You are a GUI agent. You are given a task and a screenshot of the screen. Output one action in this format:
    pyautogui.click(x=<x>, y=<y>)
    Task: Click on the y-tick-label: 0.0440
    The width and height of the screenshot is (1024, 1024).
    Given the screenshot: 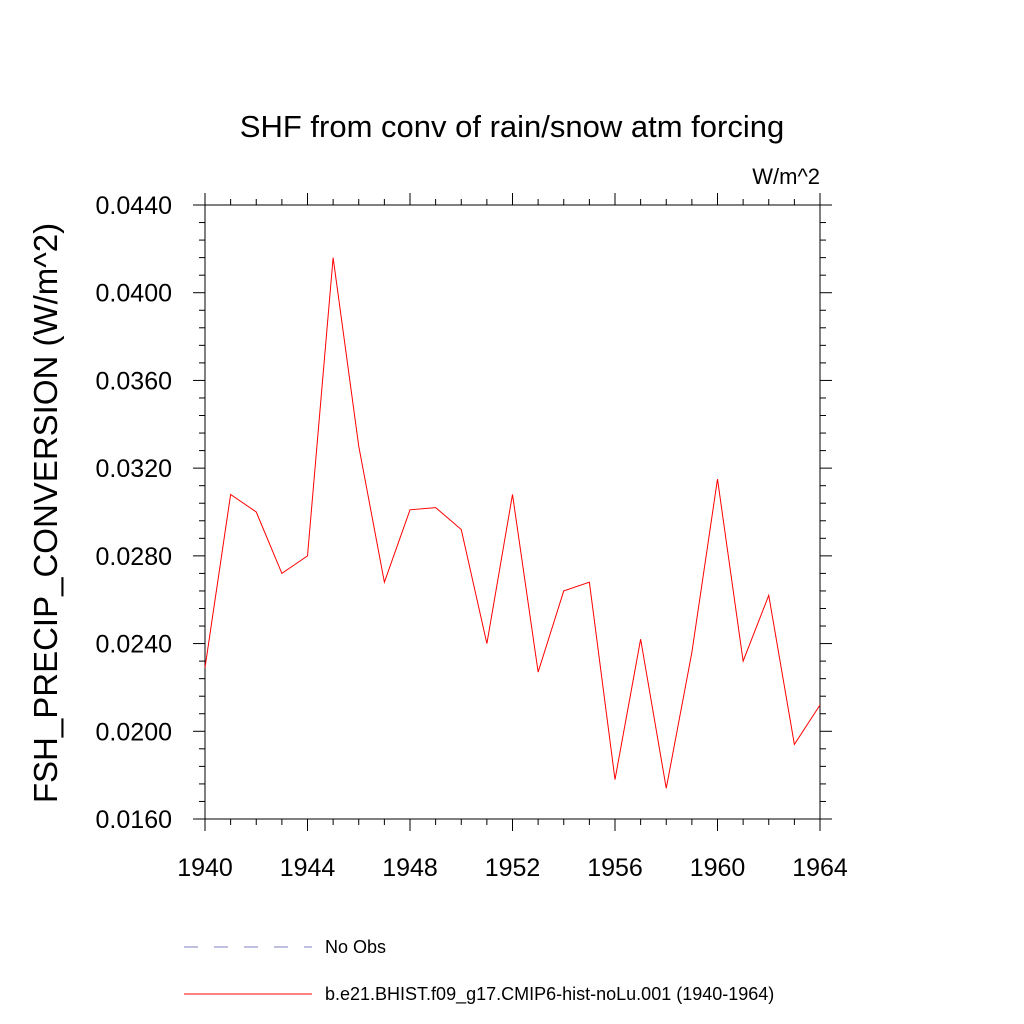 What is the action you would take?
    pyautogui.click(x=134, y=206)
    